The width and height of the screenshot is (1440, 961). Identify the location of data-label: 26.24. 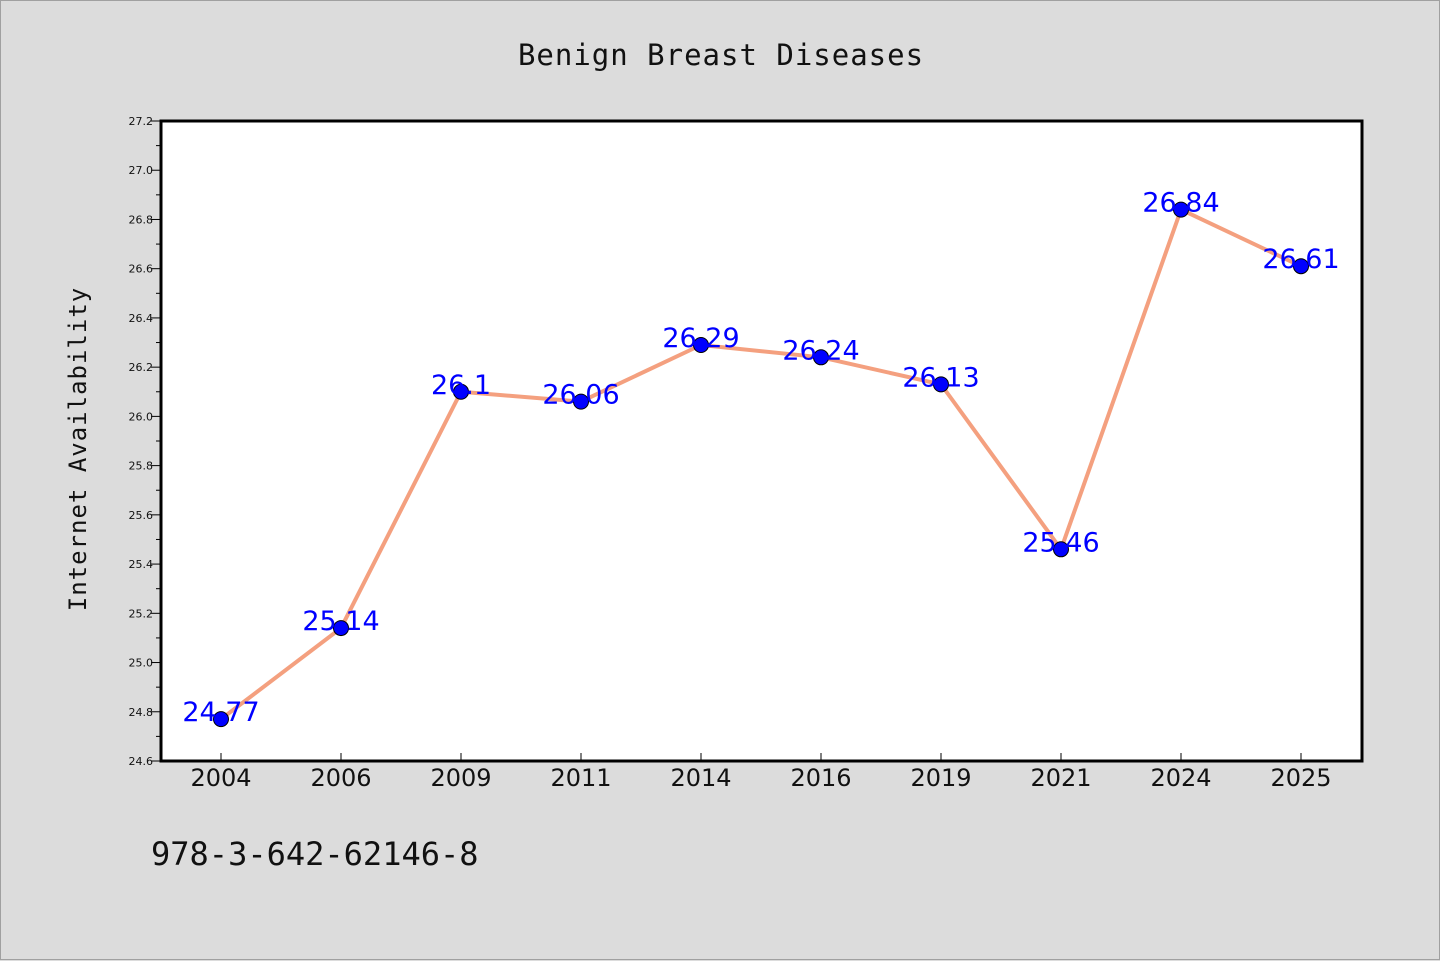
(820, 350).